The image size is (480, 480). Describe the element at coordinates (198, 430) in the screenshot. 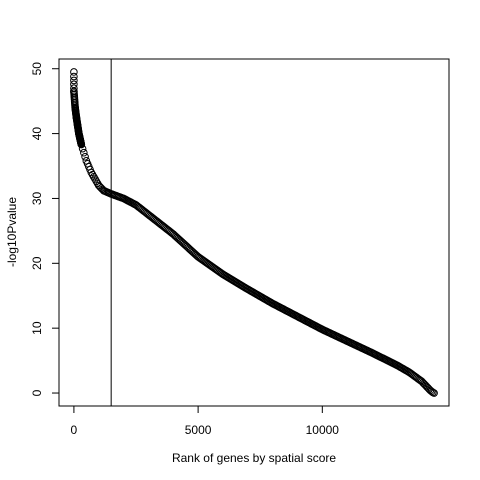

I see `x-tick-label: 5000` at that location.